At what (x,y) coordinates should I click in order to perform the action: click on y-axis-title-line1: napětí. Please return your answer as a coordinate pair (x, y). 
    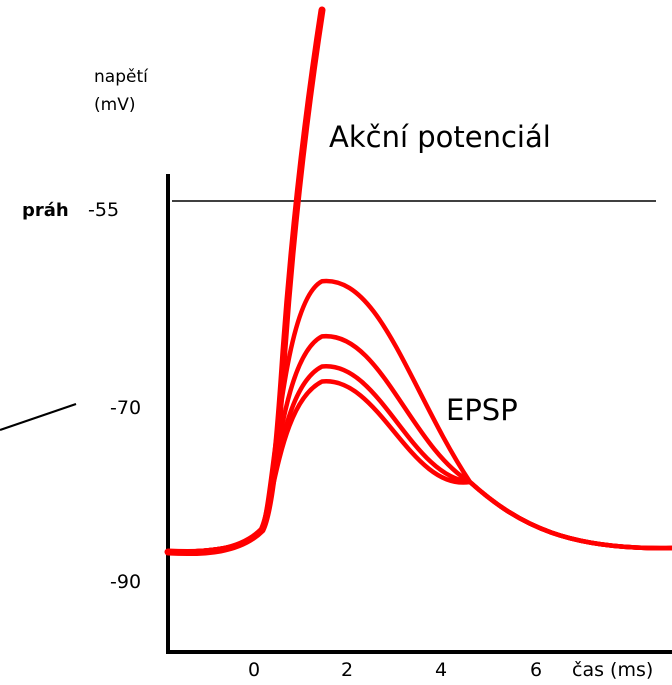
    Looking at the image, I should click on (121, 77).